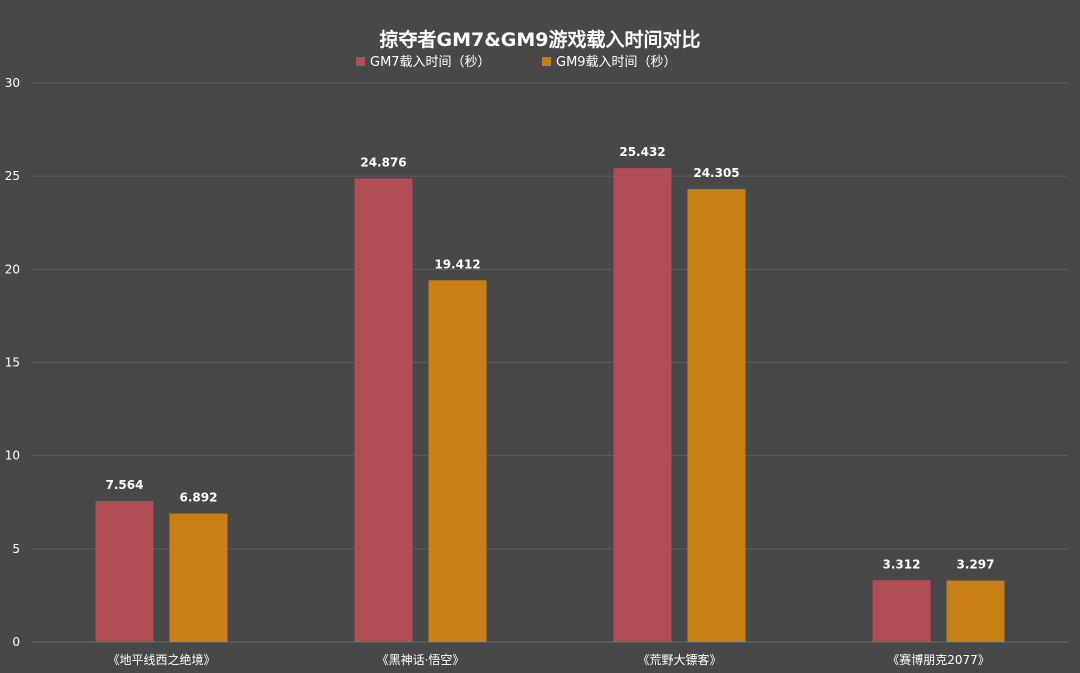 Image resolution: width=1080 pixels, height=673 pixels. Describe the element at coordinates (421, 659) in the screenshot. I see `x-category-label: 《黑神话·悟空》` at that location.